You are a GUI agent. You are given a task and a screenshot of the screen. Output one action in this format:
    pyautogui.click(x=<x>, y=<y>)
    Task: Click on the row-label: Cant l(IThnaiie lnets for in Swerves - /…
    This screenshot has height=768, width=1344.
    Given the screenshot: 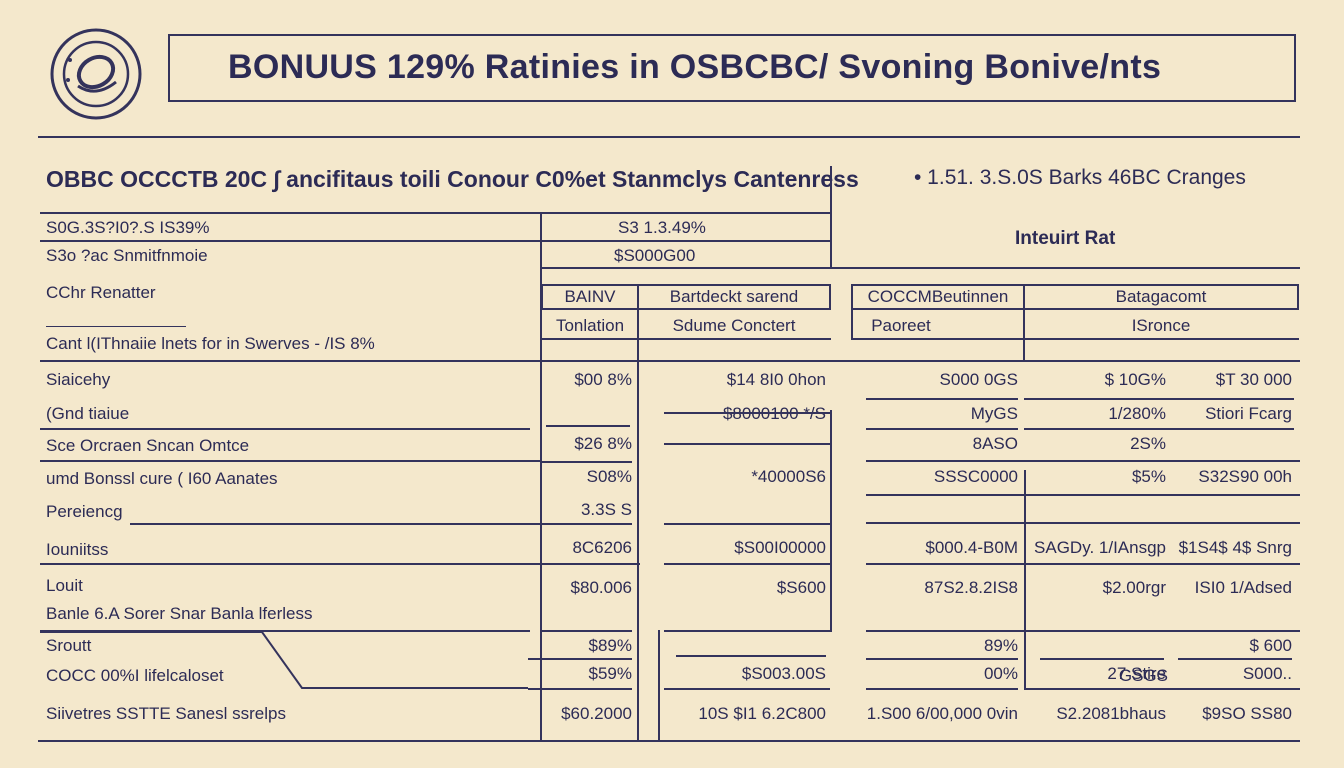 What is the action you would take?
    pyautogui.click(x=210, y=343)
    